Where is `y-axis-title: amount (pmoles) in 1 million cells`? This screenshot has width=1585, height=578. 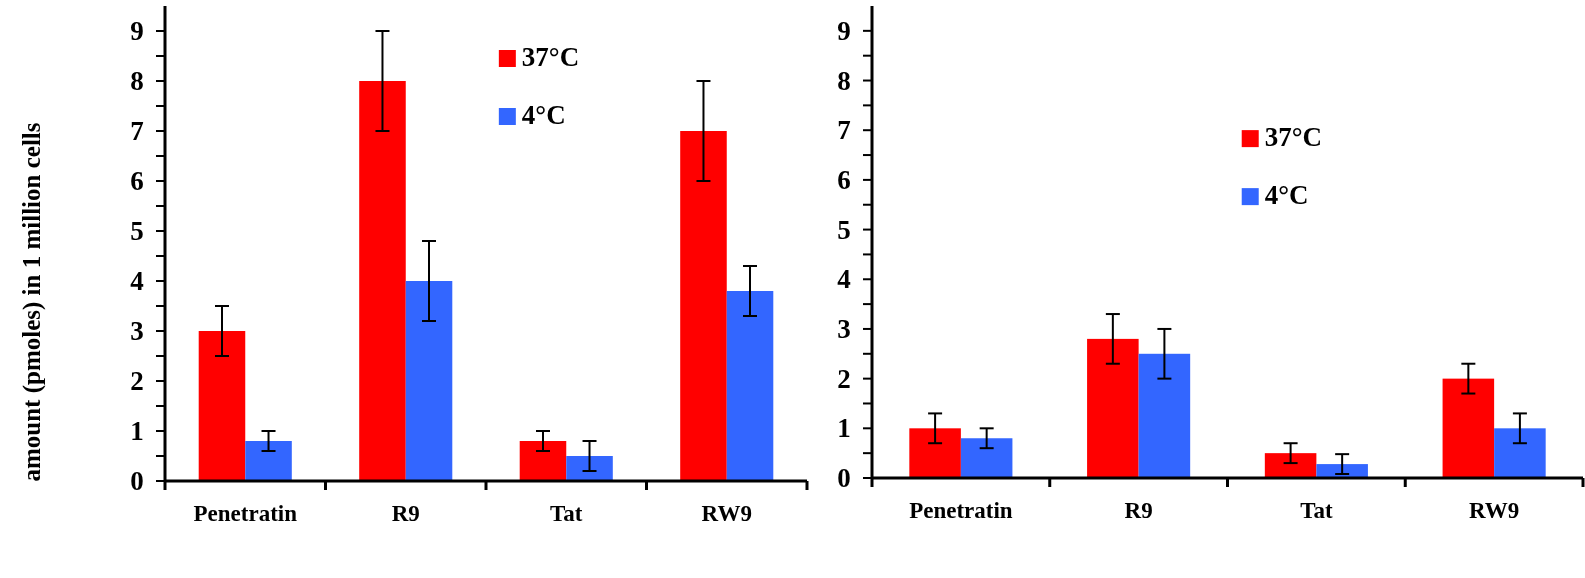 y-axis-title: amount (pmoles) in 1 million cells is located at coordinates (32, 302).